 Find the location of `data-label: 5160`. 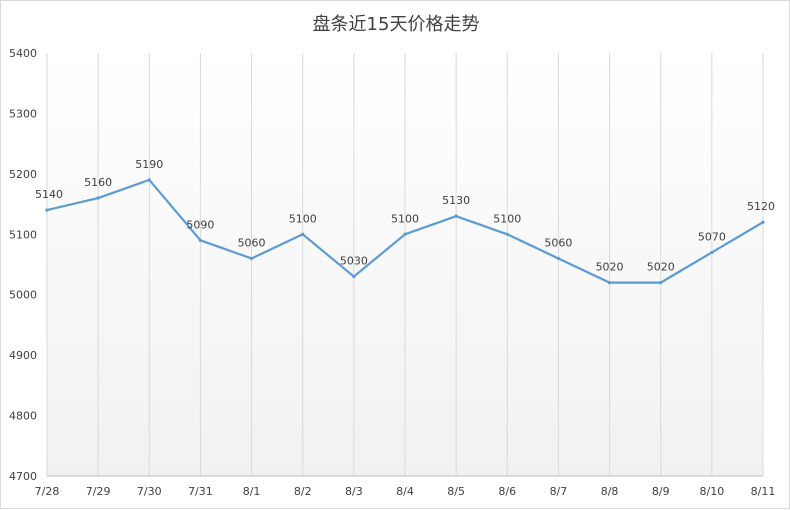

data-label: 5160 is located at coordinates (98, 182).